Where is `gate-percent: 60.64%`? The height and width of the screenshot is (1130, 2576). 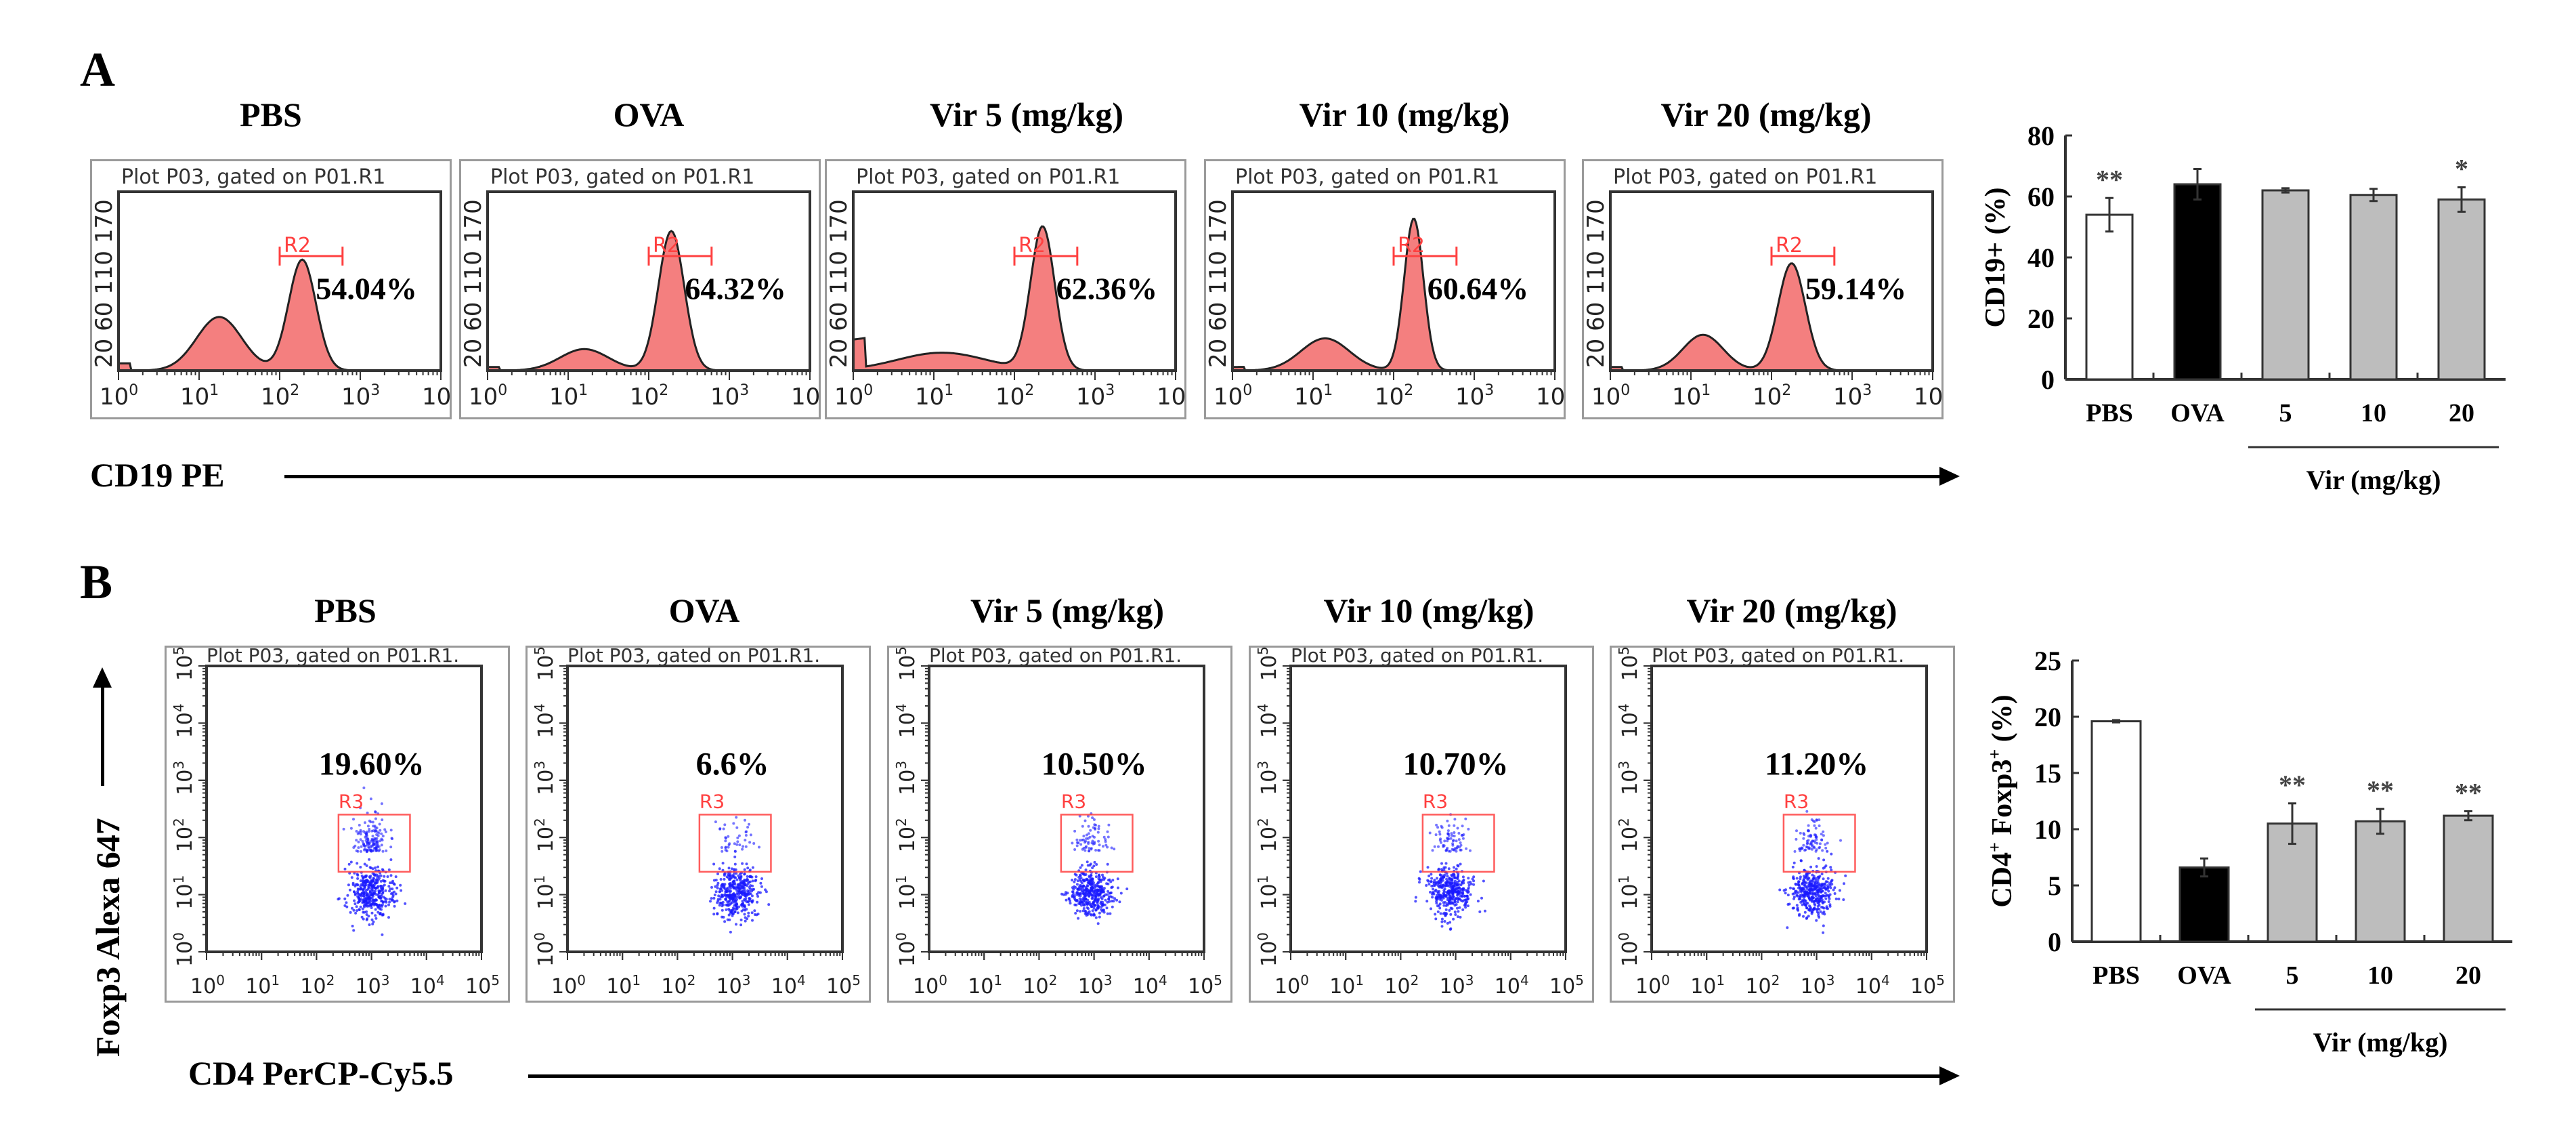 gate-percent: 60.64% is located at coordinates (1478, 288).